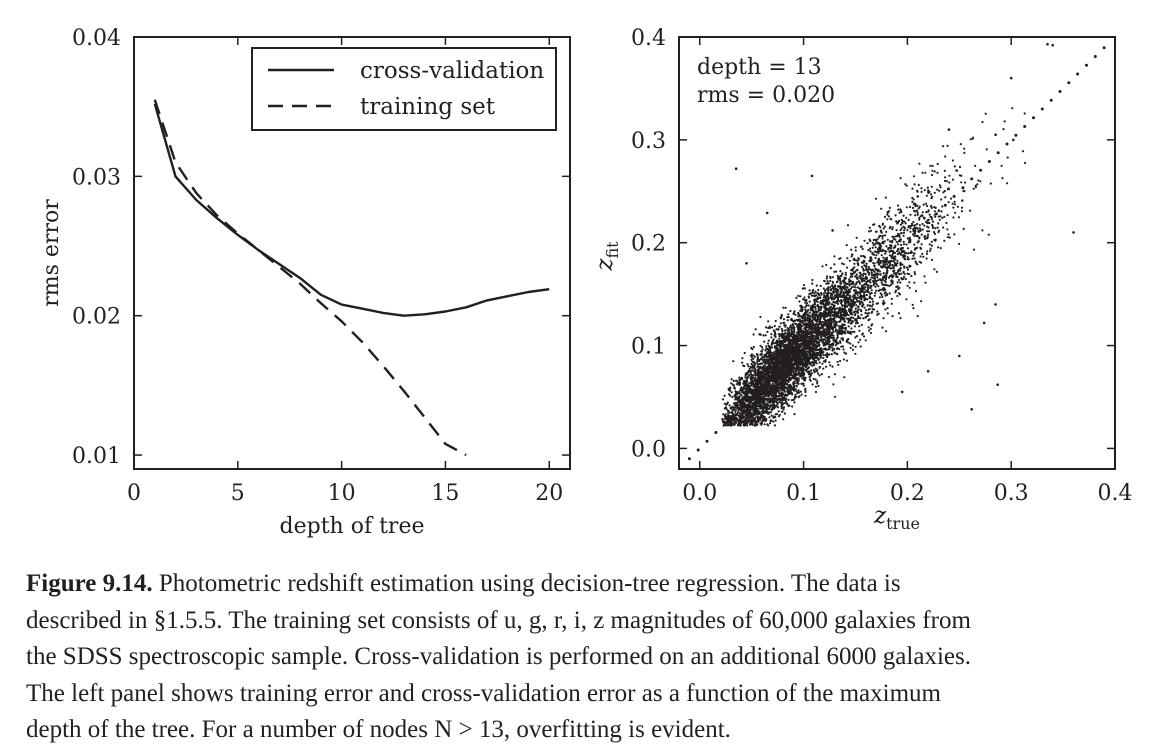 This screenshot has width=1172, height=751. What do you see at coordinates (310, 278) in the screenshot?
I see `series-line-training-set` at bounding box center [310, 278].